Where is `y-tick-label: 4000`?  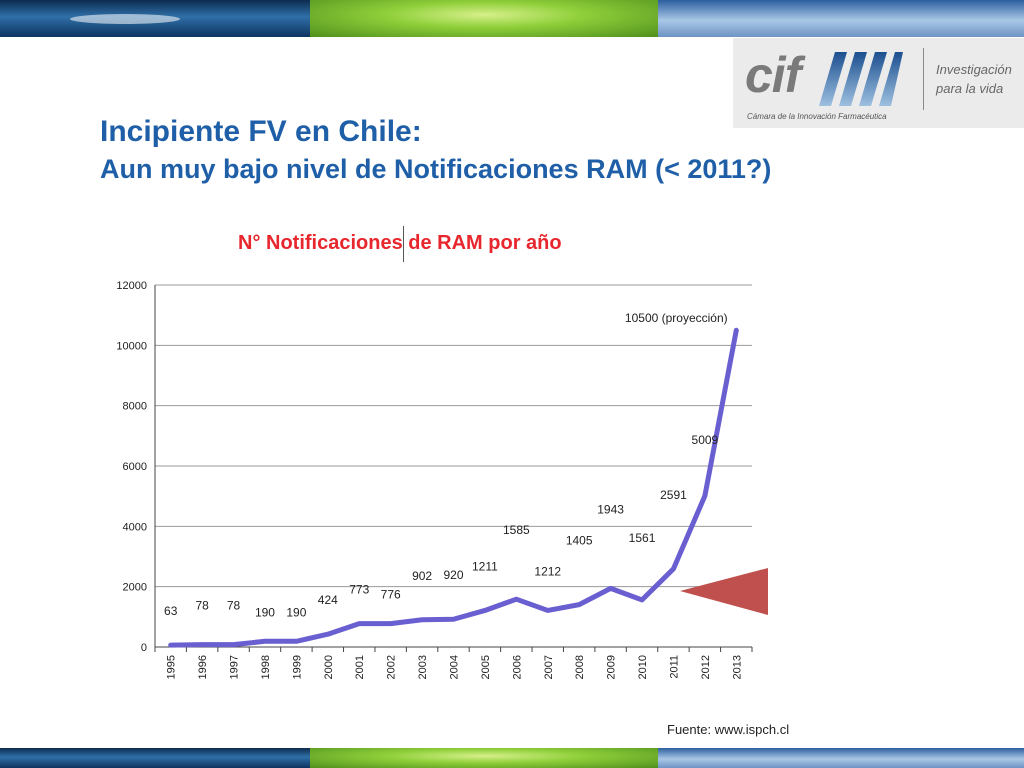 y-tick-label: 4000 is located at coordinates (135, 527).